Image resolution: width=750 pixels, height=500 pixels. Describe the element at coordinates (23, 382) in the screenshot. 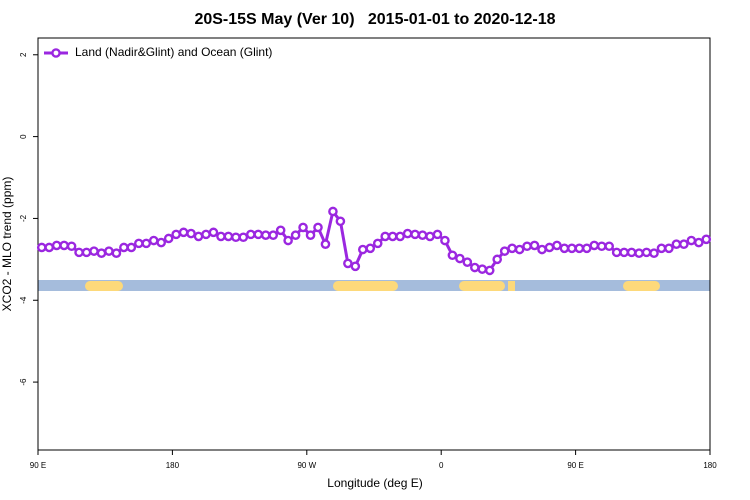

I see `y-tick-label: -6` at that location.